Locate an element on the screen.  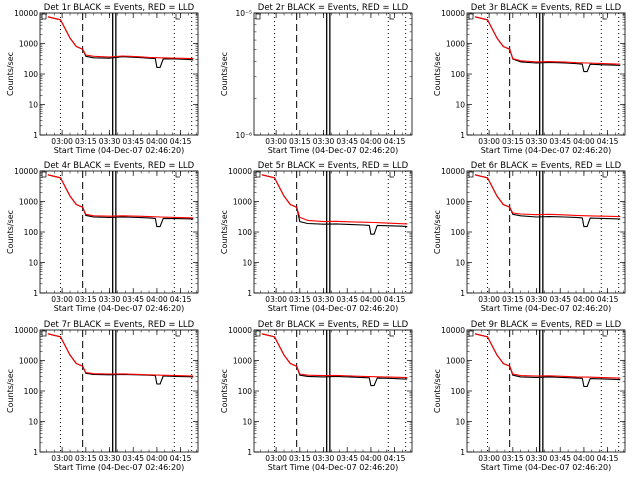
panel-title: Det 8r BLACK = Events, RED = LLD is located at coordinates (333, 325).